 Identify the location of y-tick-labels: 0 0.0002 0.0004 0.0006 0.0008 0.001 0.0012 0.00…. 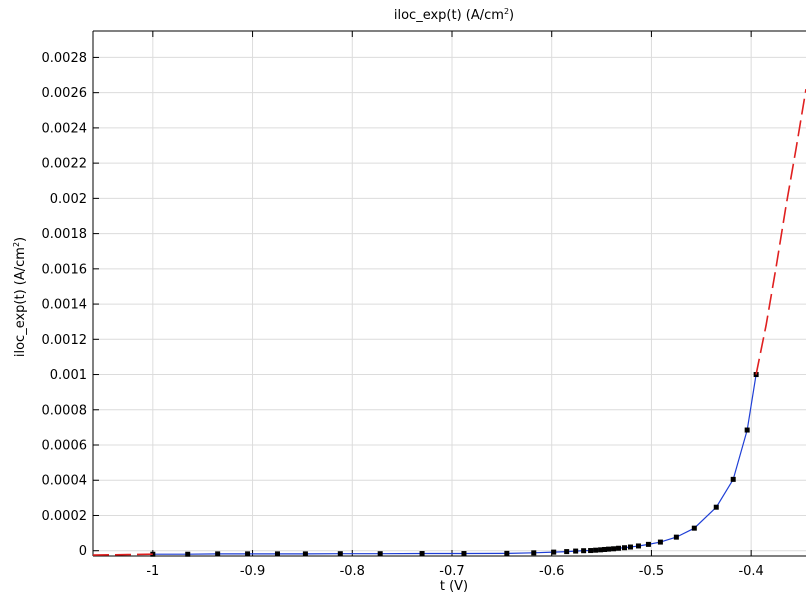
(65, 305).